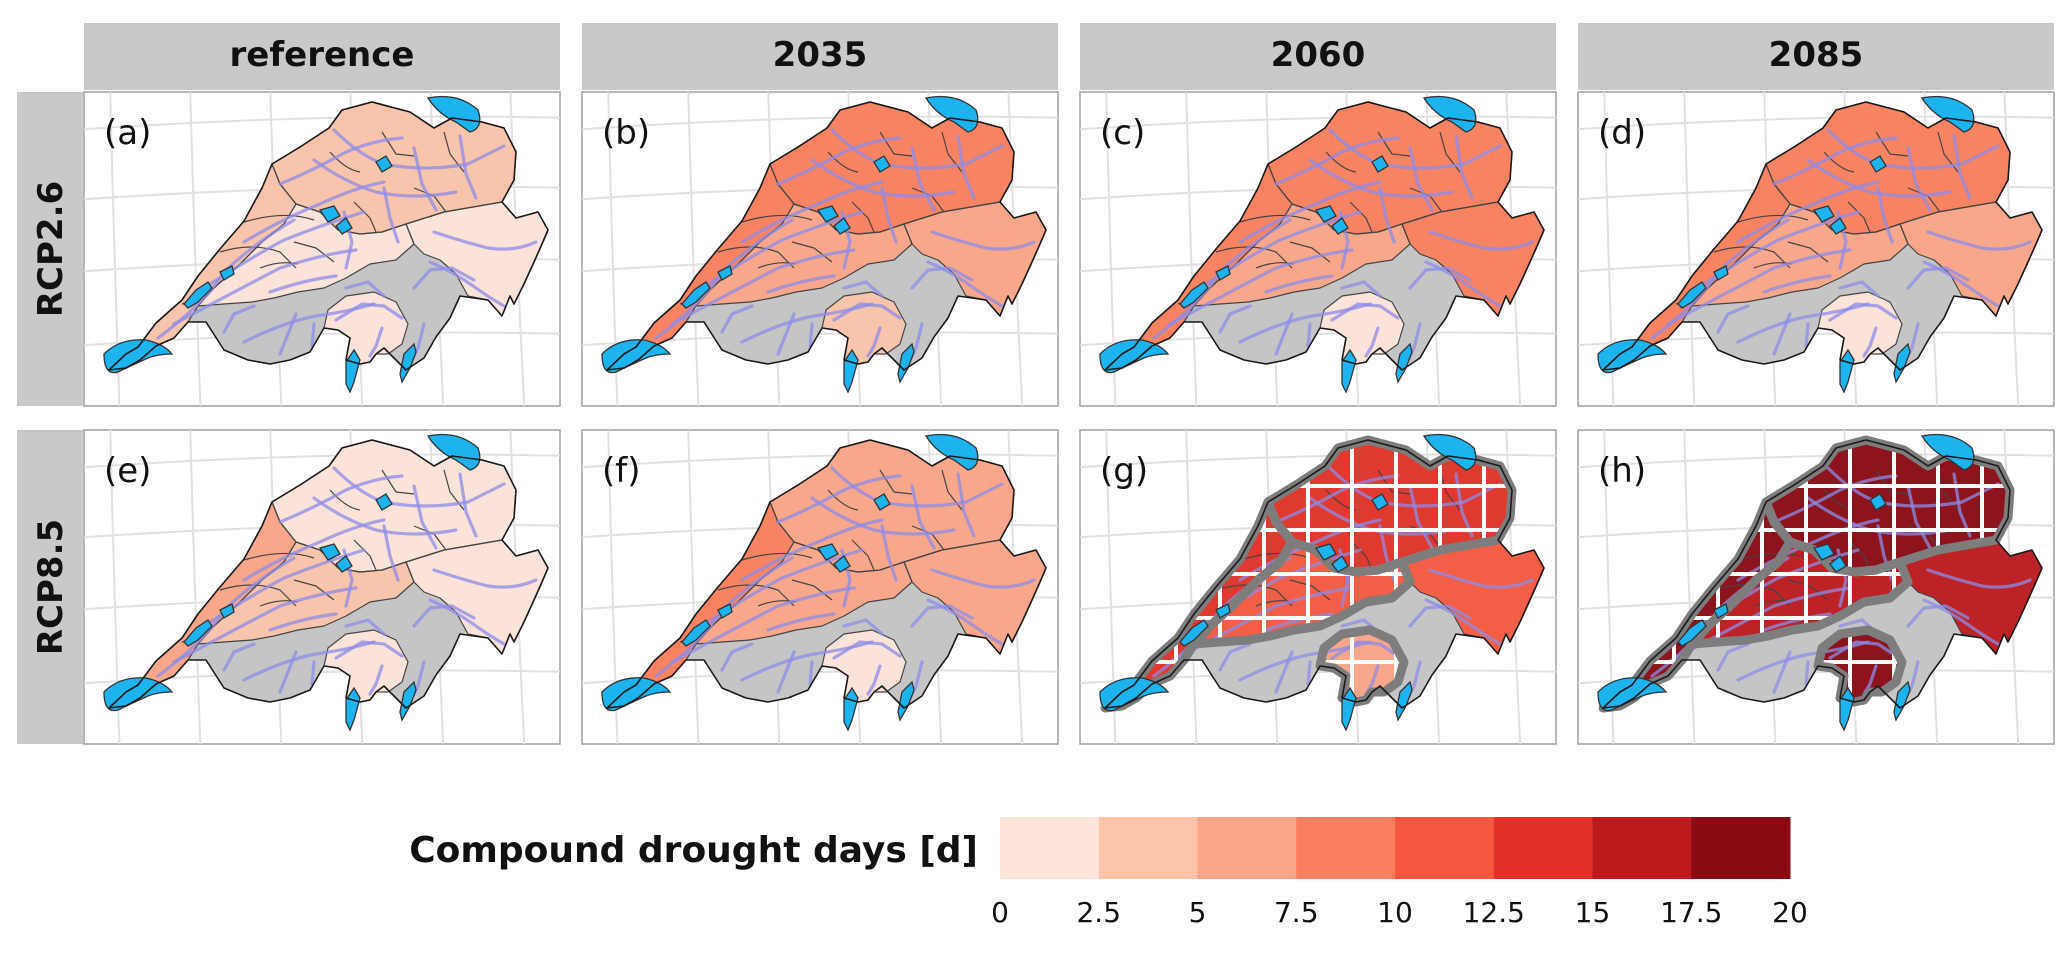  I want to click on map-panel: (e), so click(322, 587).